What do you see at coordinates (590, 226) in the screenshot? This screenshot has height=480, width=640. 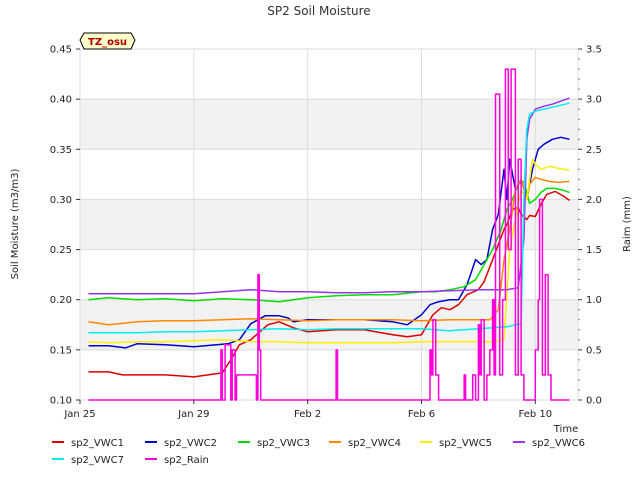 I see `y-axis-right: 0.0 0.5 1.0 1.5 2.0 2.5 3.0 3.5` at bounding box center [590, 226].